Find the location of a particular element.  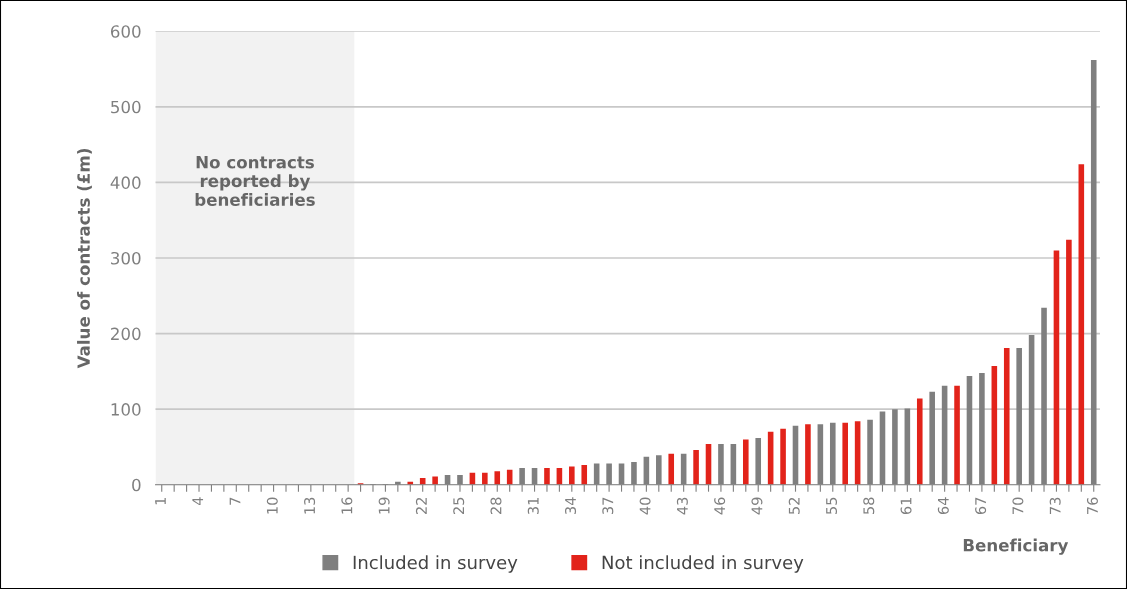

x-axis-title: Beneficiary is located at coordinates (1016, 546).